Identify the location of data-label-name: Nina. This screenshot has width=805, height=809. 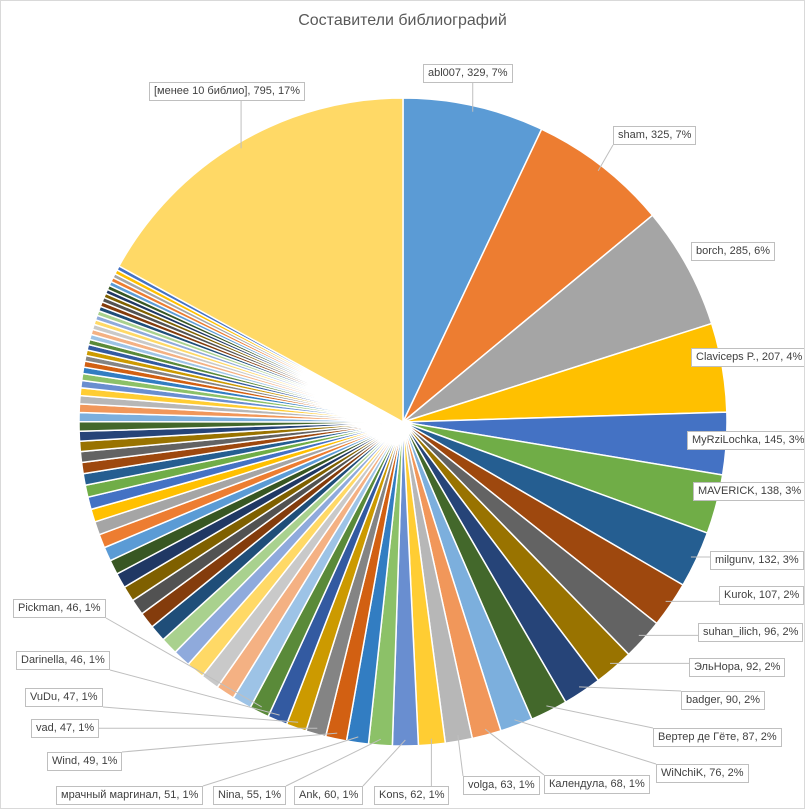
(229, 795).